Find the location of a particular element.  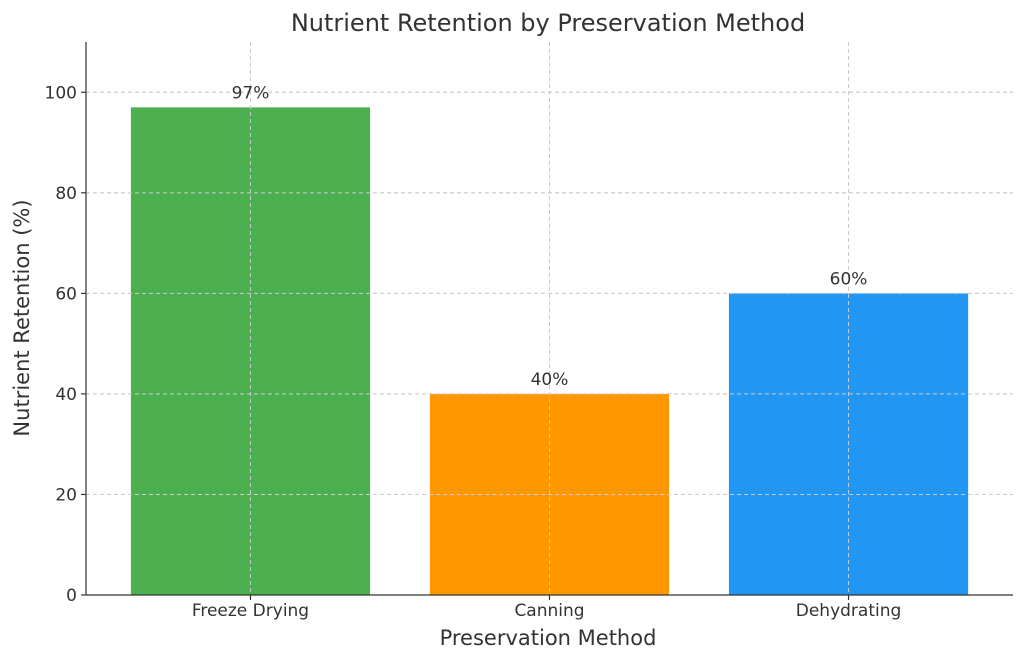

y-tick-label: 0 is located at coordinates (71, 596).